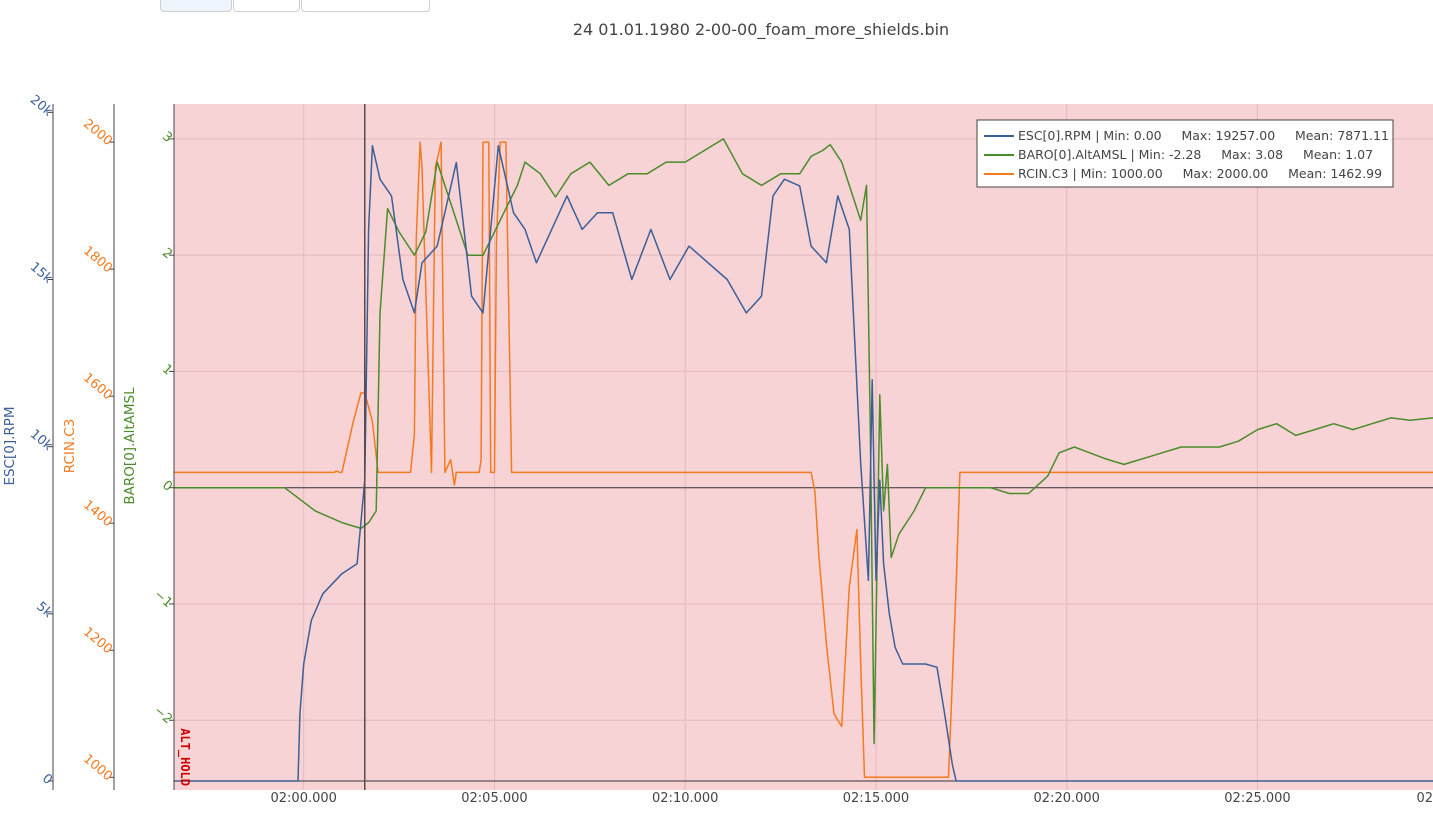 This screenshot has width=1433, height=822. What do you see at coordinates (97, 641) in the screenshot?
I see `rcin-tick-label: 1200` at bounding box center [97, 641].